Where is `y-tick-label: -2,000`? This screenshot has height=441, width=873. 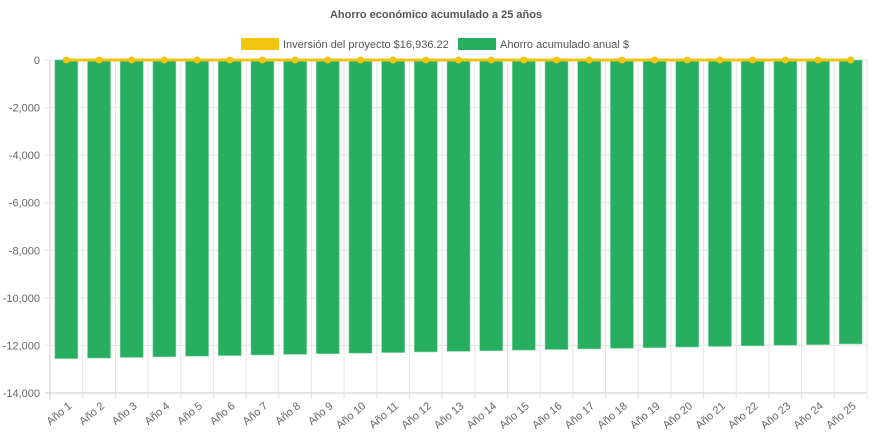 y-tick-label: -2,000 is located at coordinates (24, 109).